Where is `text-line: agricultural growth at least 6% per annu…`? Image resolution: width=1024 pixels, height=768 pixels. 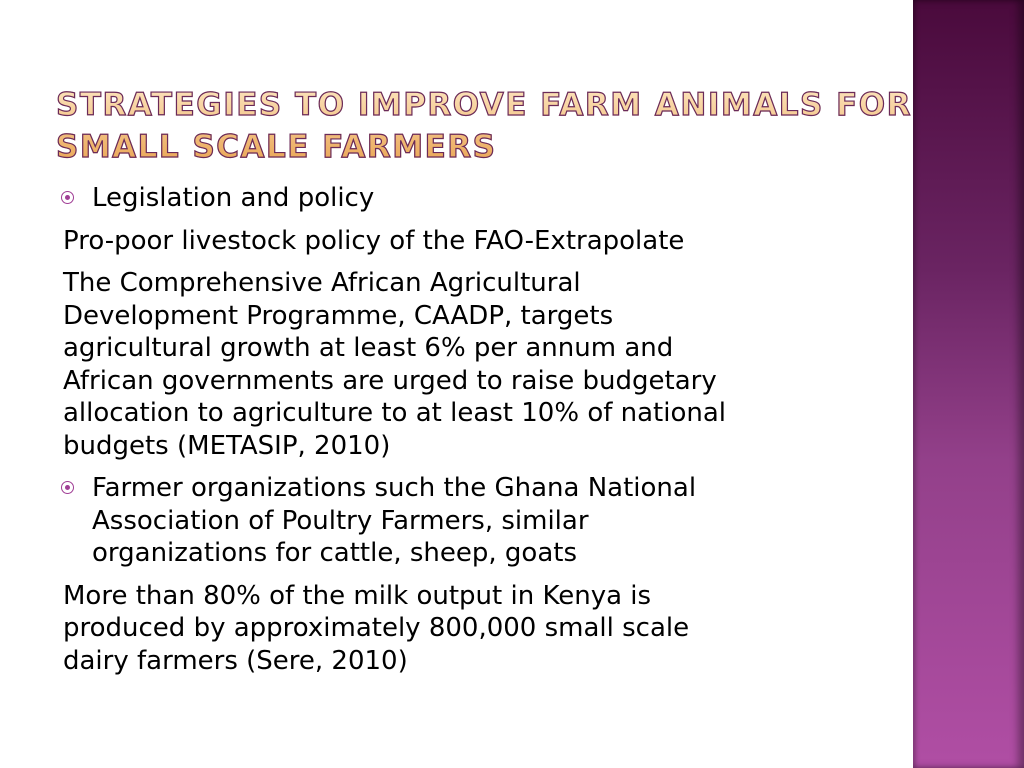
text-line: agricultural growth at least 6% per annu… is located at coordinates (368, 348).